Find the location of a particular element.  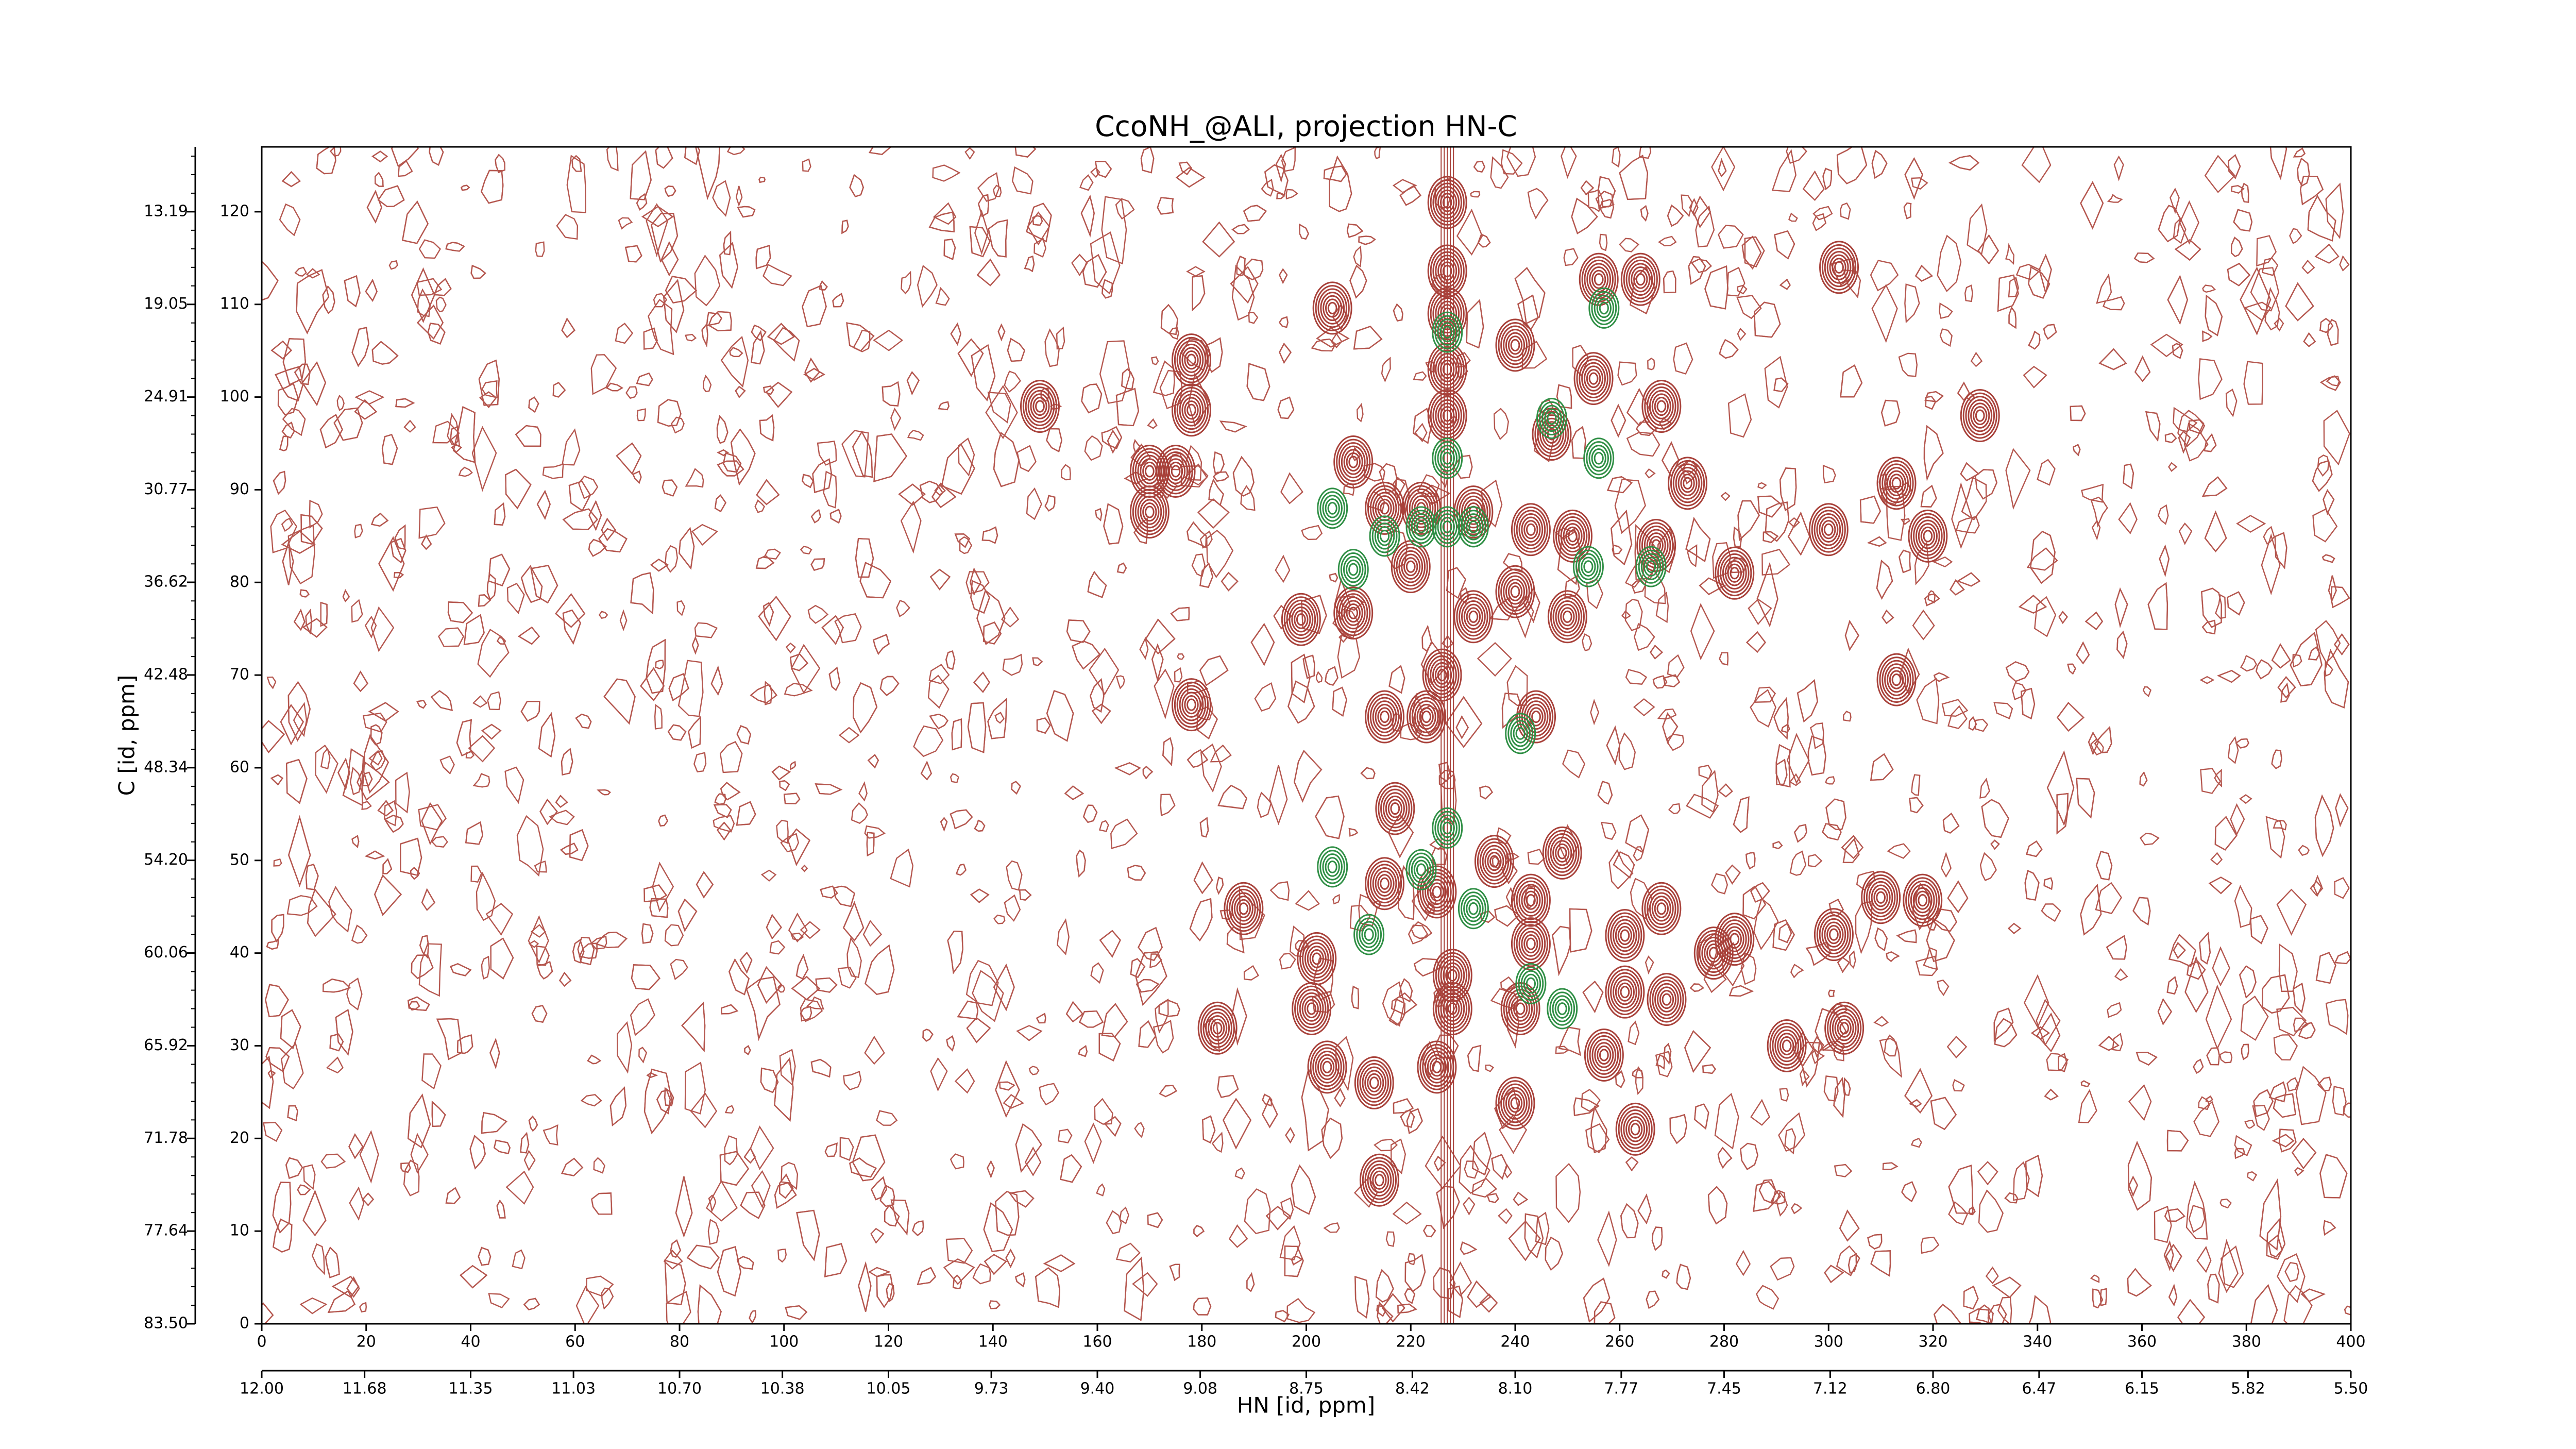

y-tick-label: 120 is located at coordinates (234, 211).